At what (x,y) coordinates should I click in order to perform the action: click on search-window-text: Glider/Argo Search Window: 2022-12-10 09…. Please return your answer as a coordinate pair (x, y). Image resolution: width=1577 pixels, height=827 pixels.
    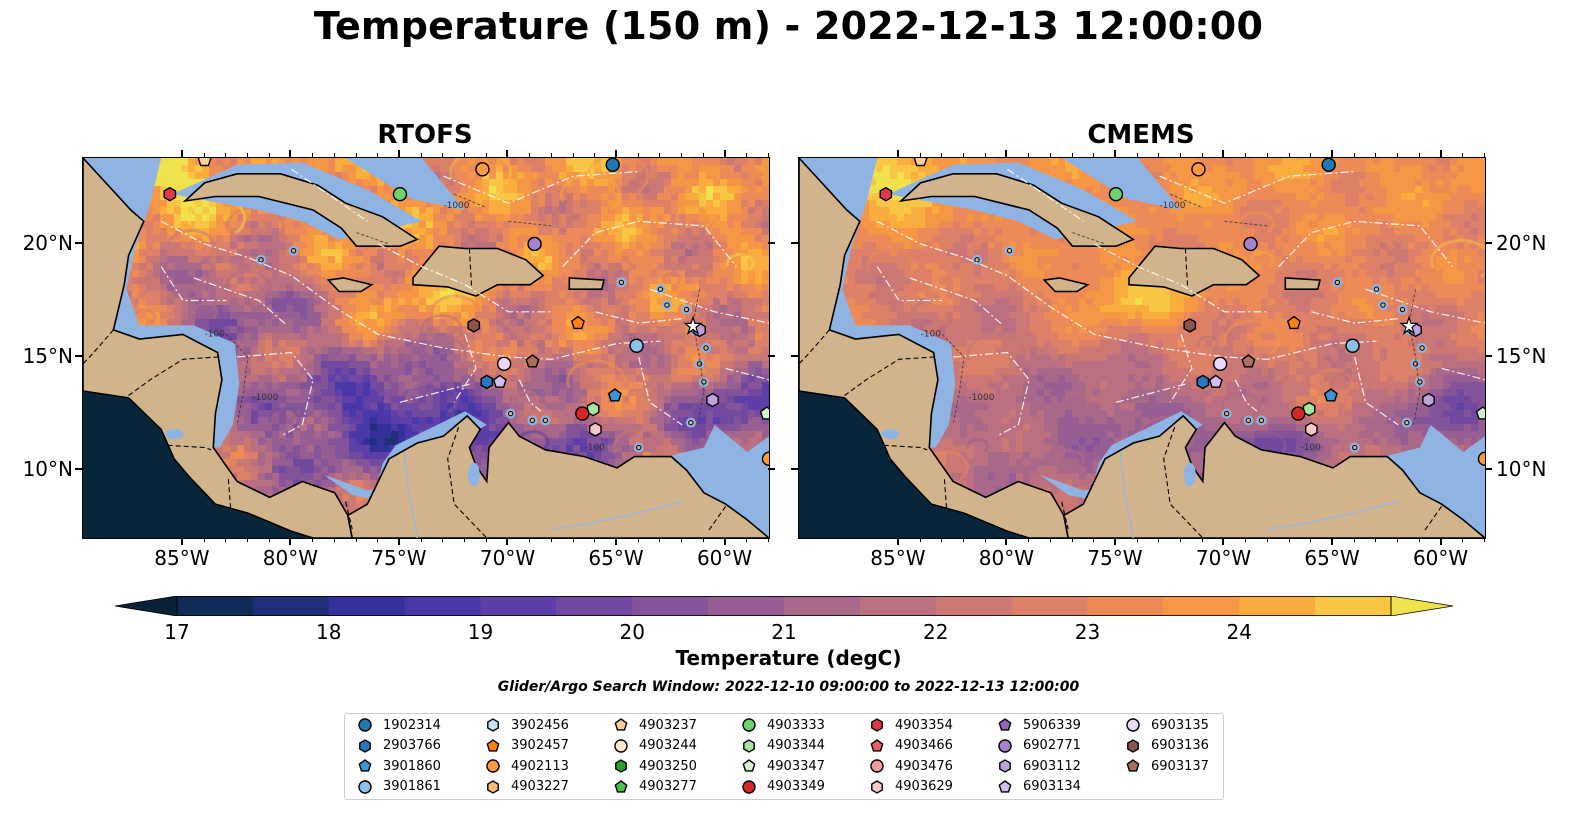
    Looking at the image, I should click on (788, 687).